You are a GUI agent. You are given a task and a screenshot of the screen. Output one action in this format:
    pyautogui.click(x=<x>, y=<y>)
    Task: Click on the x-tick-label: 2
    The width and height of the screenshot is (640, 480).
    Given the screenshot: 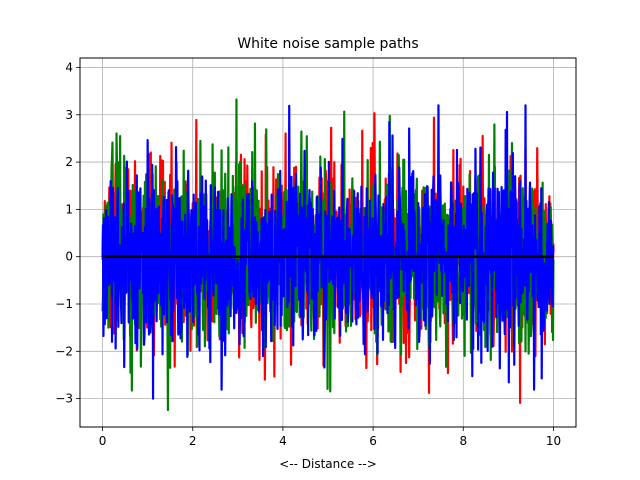 What is the action you would take?
    pyautogui.click(x=193, y=441)
    